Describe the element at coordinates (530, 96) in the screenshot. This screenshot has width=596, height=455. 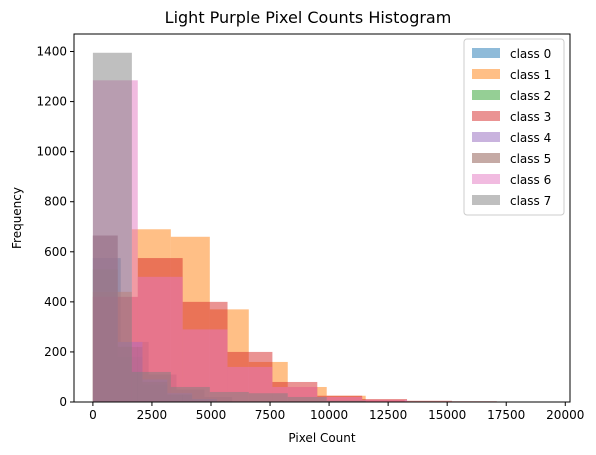
I see `legend-label: class 2` at that location.